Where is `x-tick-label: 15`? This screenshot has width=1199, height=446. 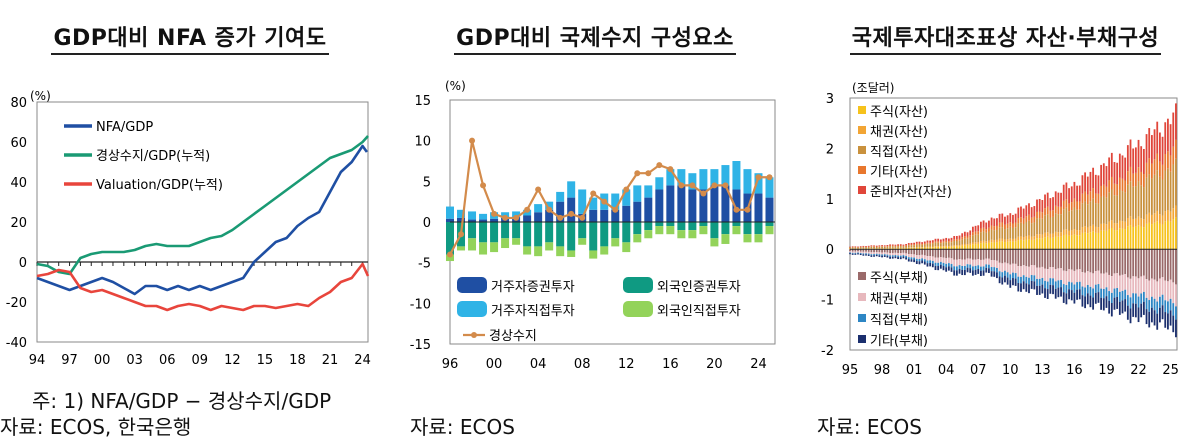
x-tick-label: 15 is located at coordinates (265, 360).